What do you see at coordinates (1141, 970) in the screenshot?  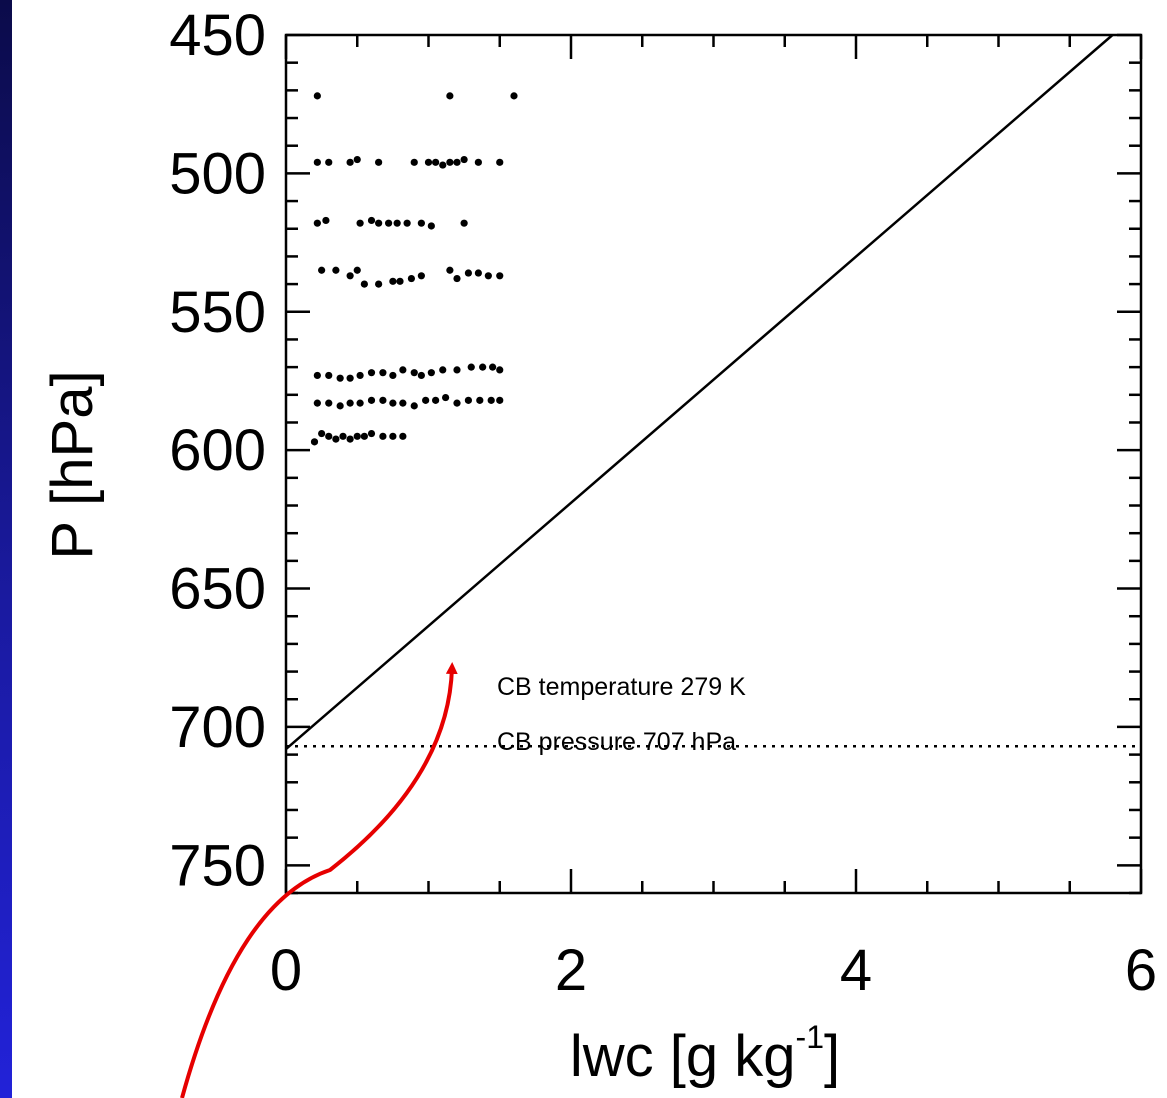 I see `x-tick-label: 6` at bounding box center [1141, 970].